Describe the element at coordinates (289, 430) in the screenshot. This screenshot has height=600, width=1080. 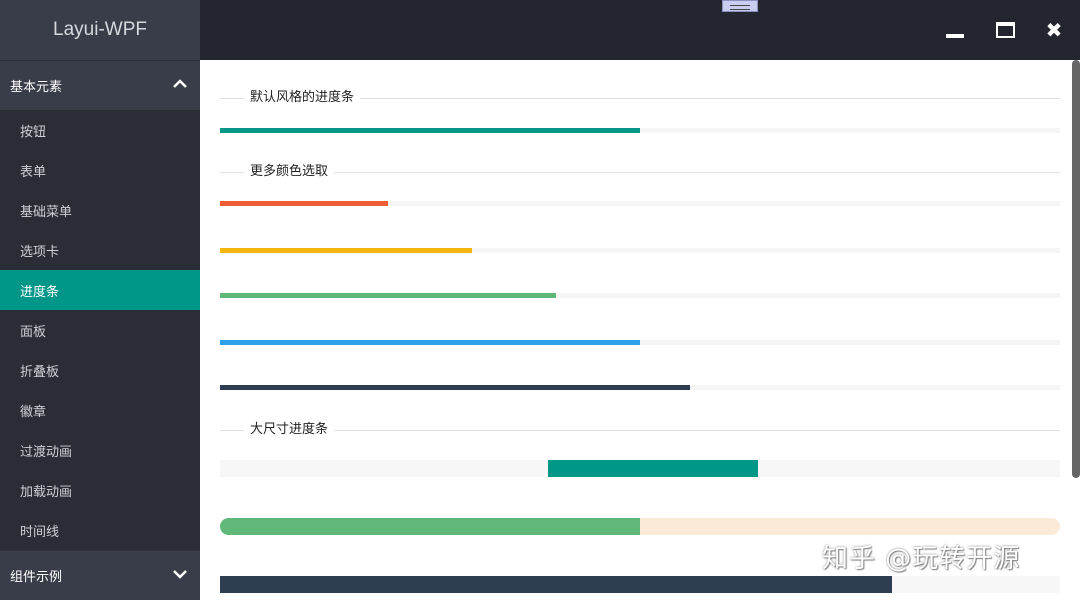
I see `section-title: 大尺寸进度条` at that location.